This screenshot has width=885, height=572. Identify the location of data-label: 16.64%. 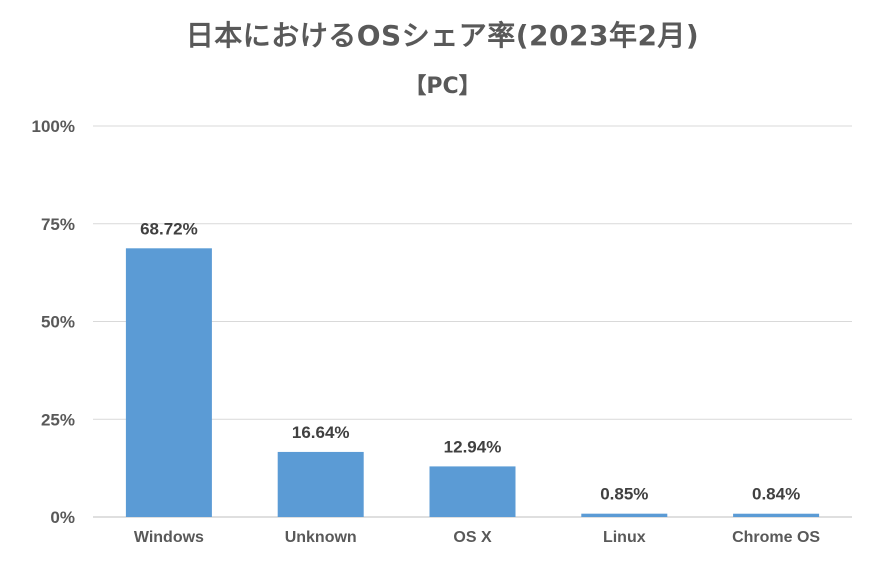
(321, 432).